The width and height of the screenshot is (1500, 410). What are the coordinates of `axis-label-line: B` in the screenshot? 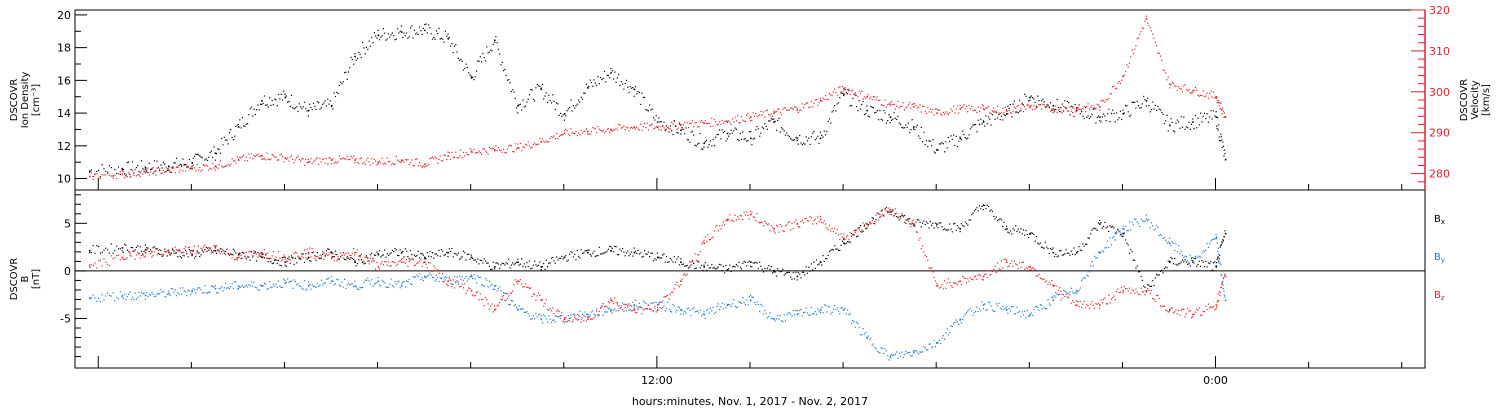 It's located at (25, 278).